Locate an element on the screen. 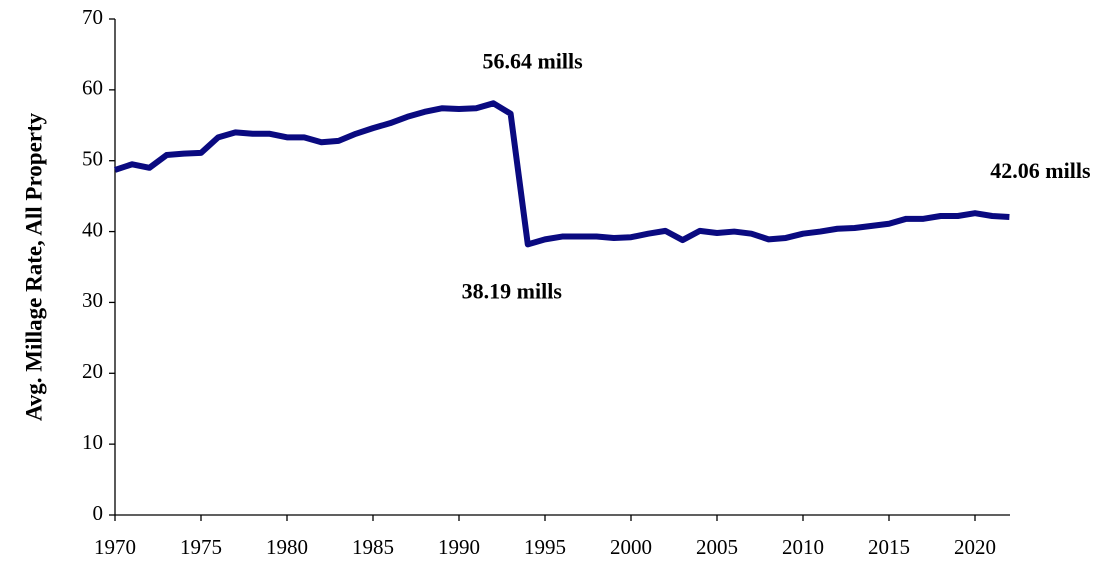 Image resolution: width=1110 pixels, height=563 pixels. x-tick-label: 1975 is located at coordinates (201, 547).